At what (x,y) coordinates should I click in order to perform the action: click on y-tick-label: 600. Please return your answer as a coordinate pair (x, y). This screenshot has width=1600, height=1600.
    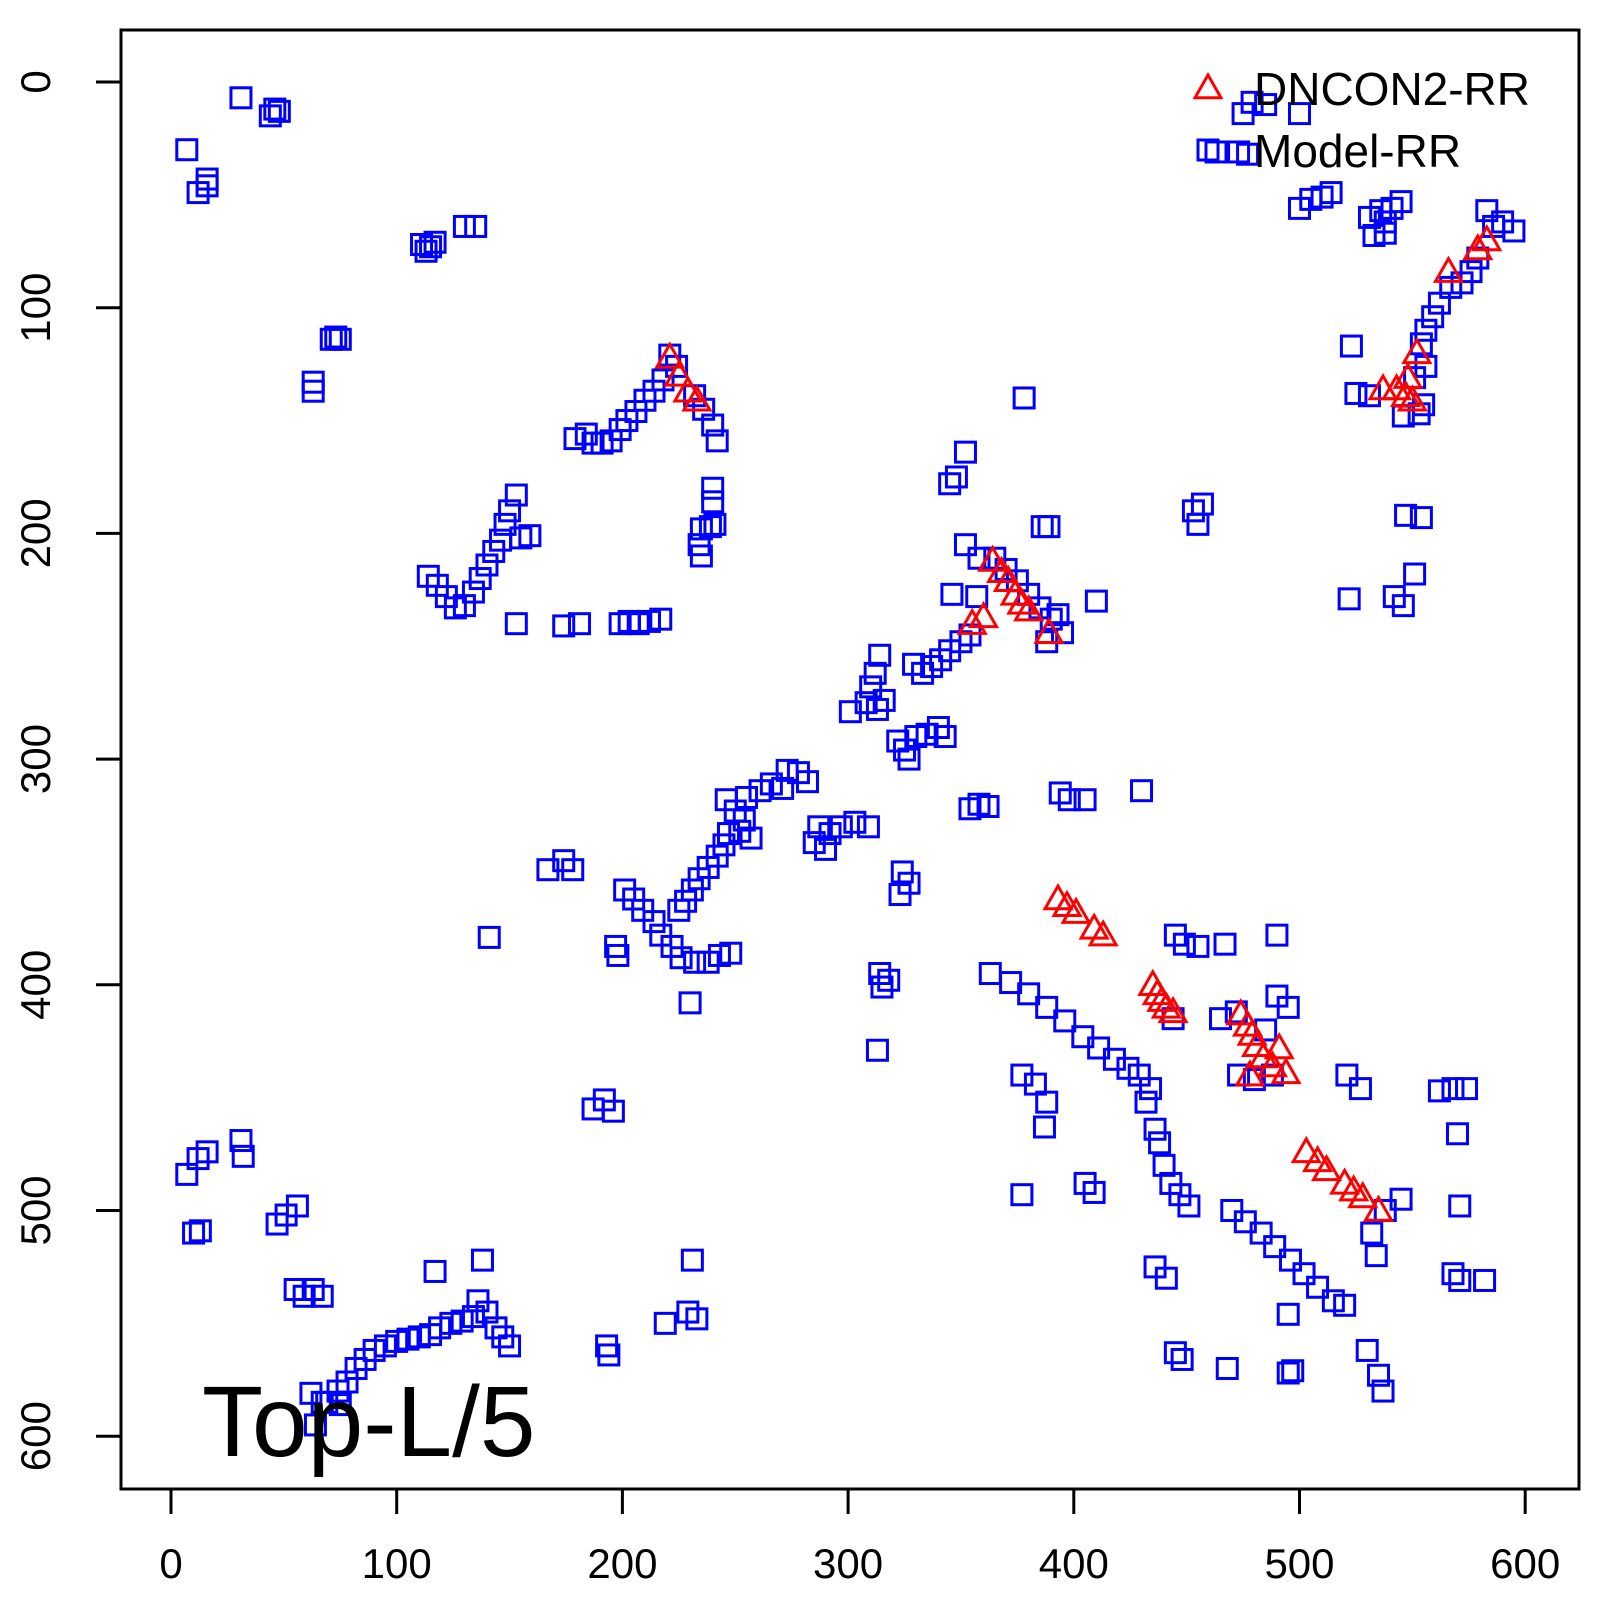
    Looking at the image, I should click on (35, 1436).